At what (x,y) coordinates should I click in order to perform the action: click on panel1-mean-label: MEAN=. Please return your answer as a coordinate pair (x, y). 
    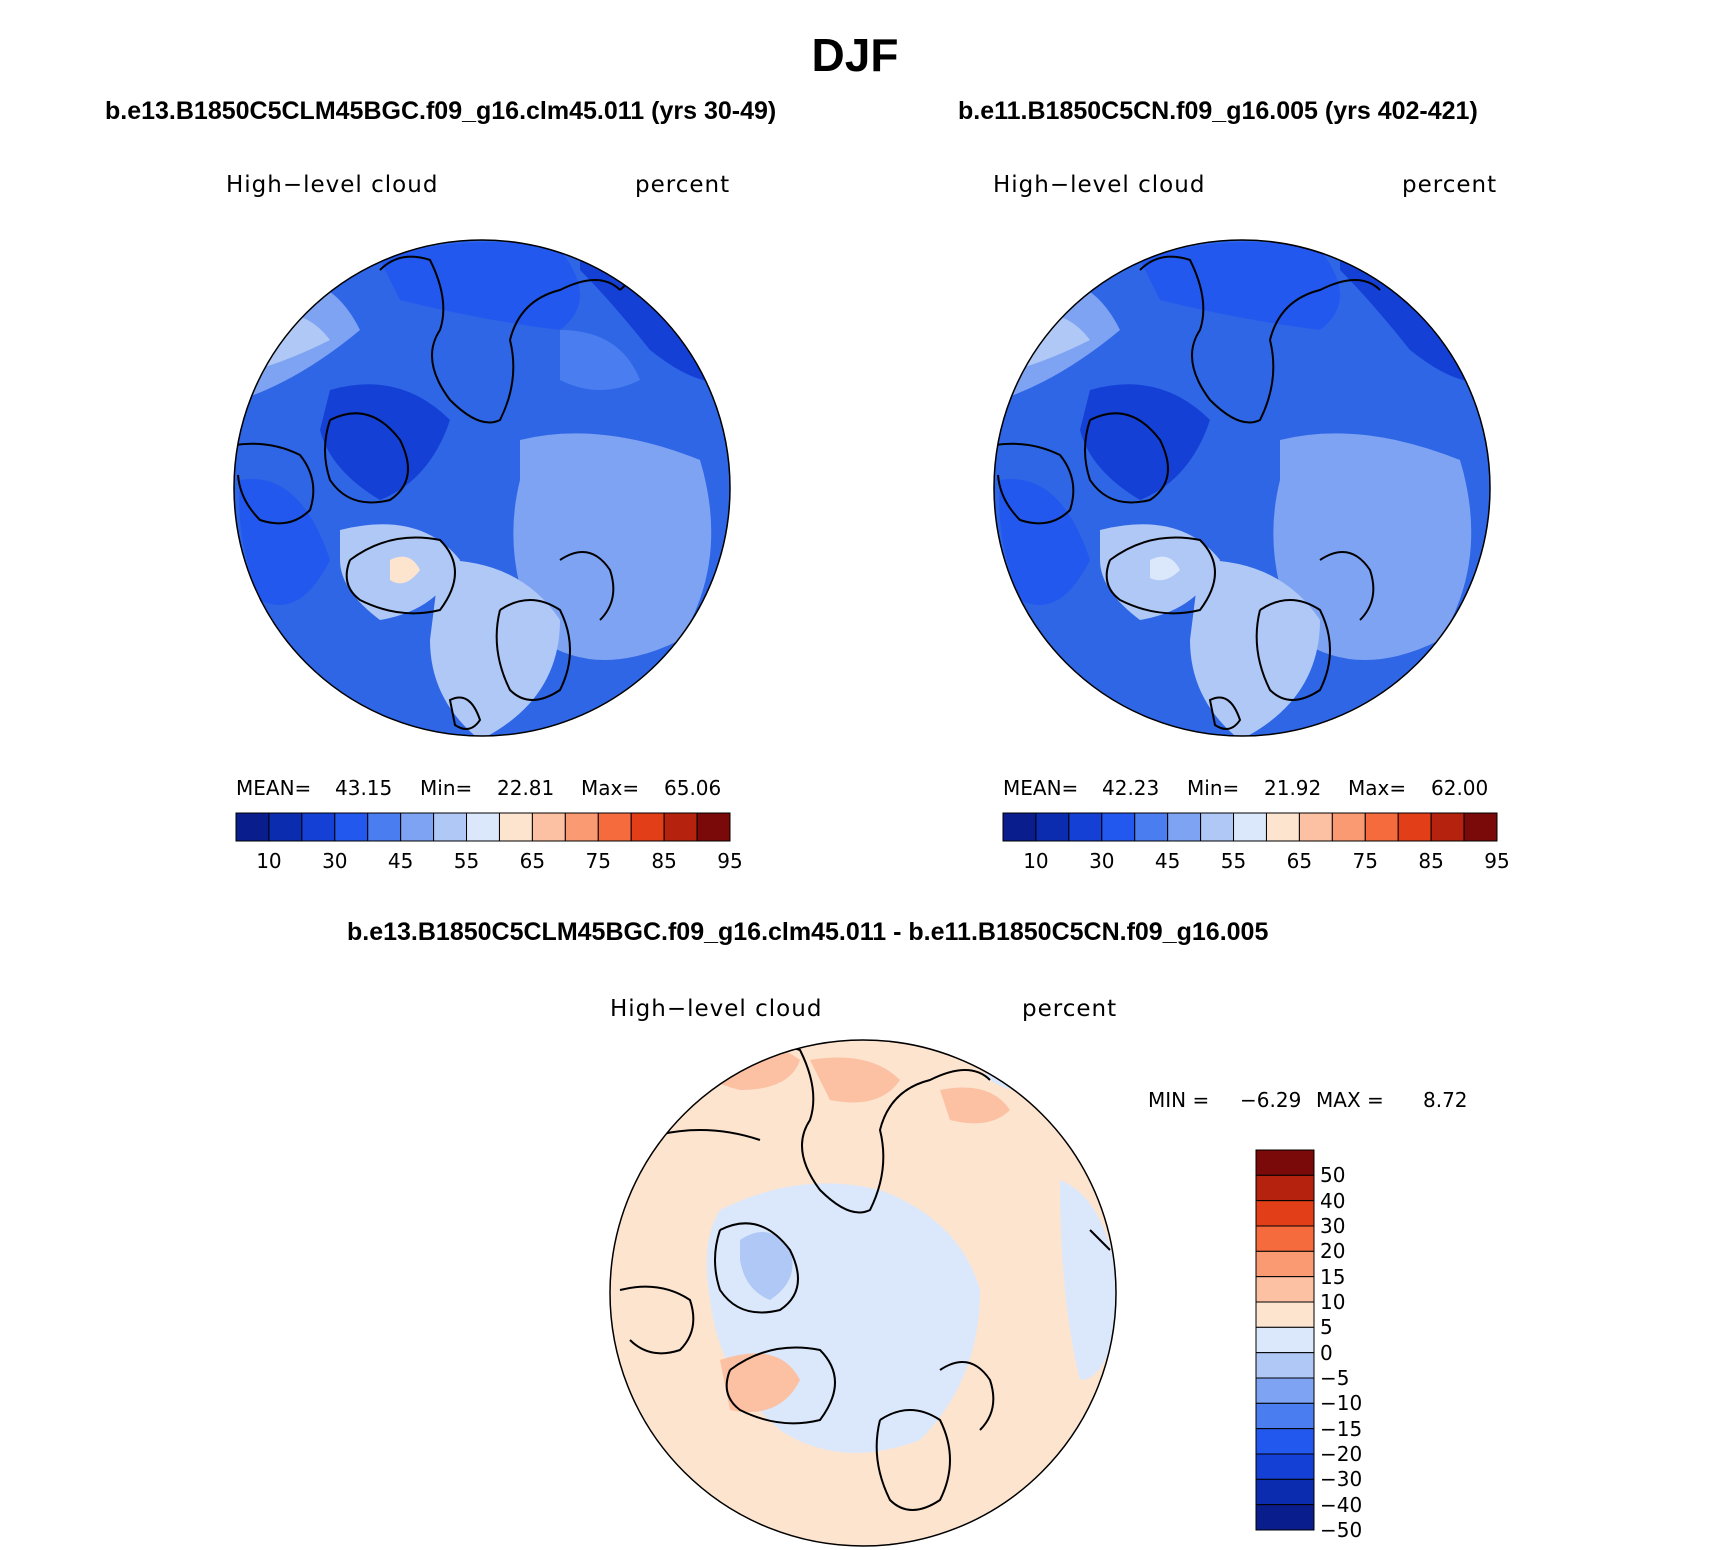
    Looking at the image, I should click on (274, 788).